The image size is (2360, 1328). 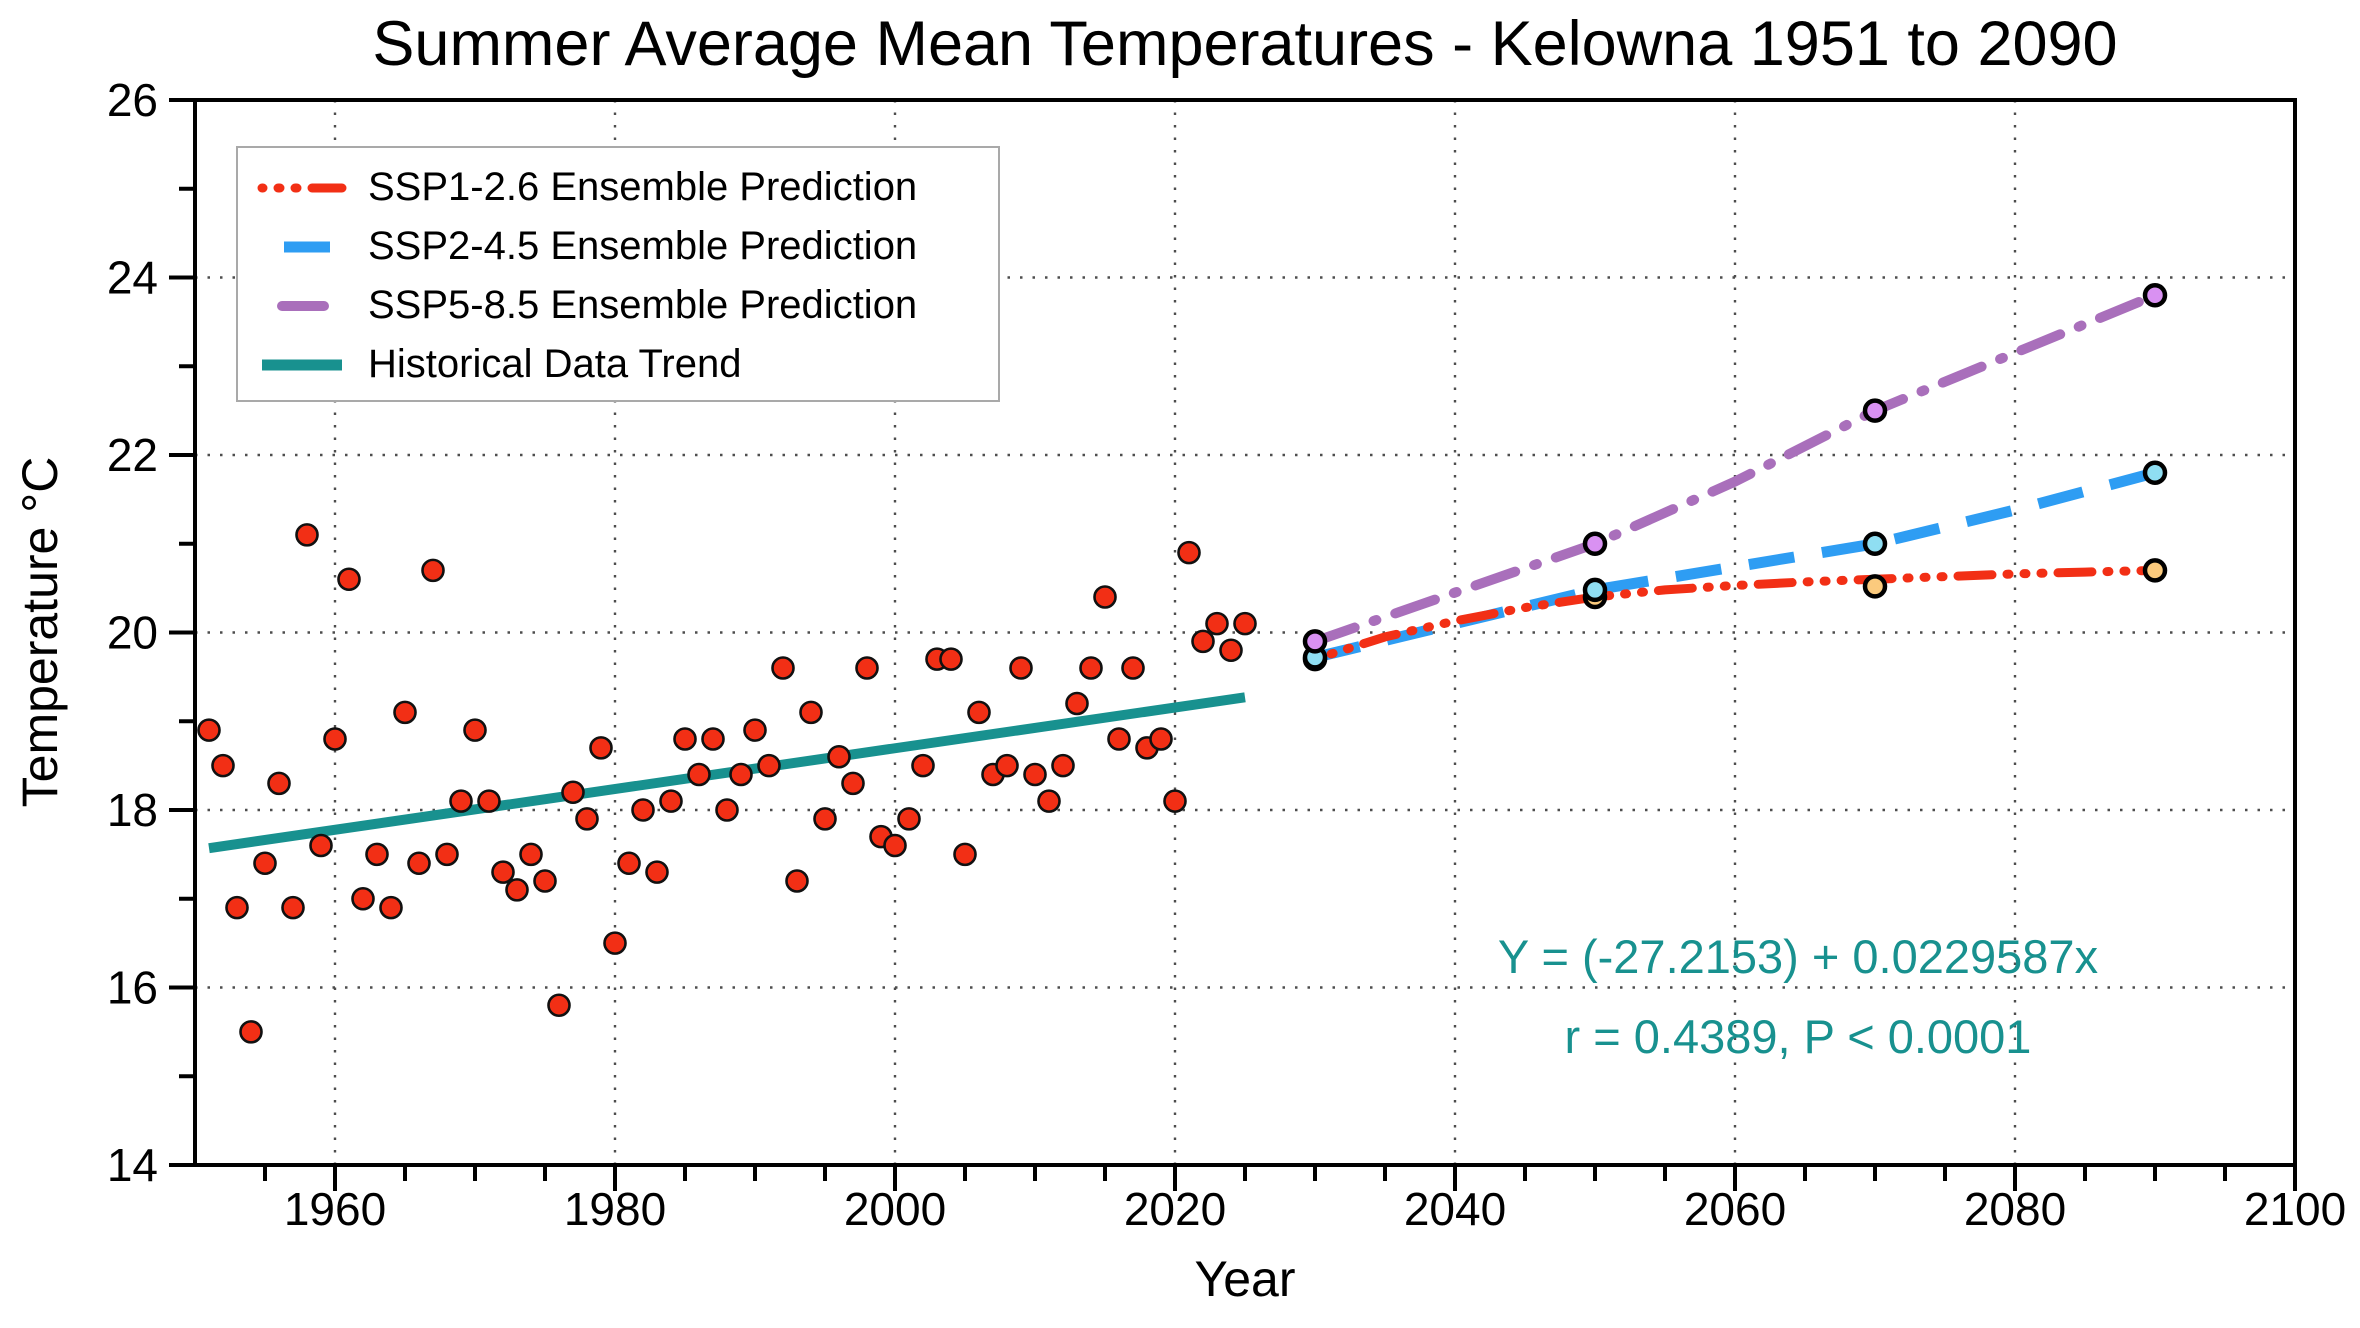 What do you see at coordinates (40, 632) in the screenshot?
I see `y-axis-label: Temperature °C` at bounding box center [40, 632].